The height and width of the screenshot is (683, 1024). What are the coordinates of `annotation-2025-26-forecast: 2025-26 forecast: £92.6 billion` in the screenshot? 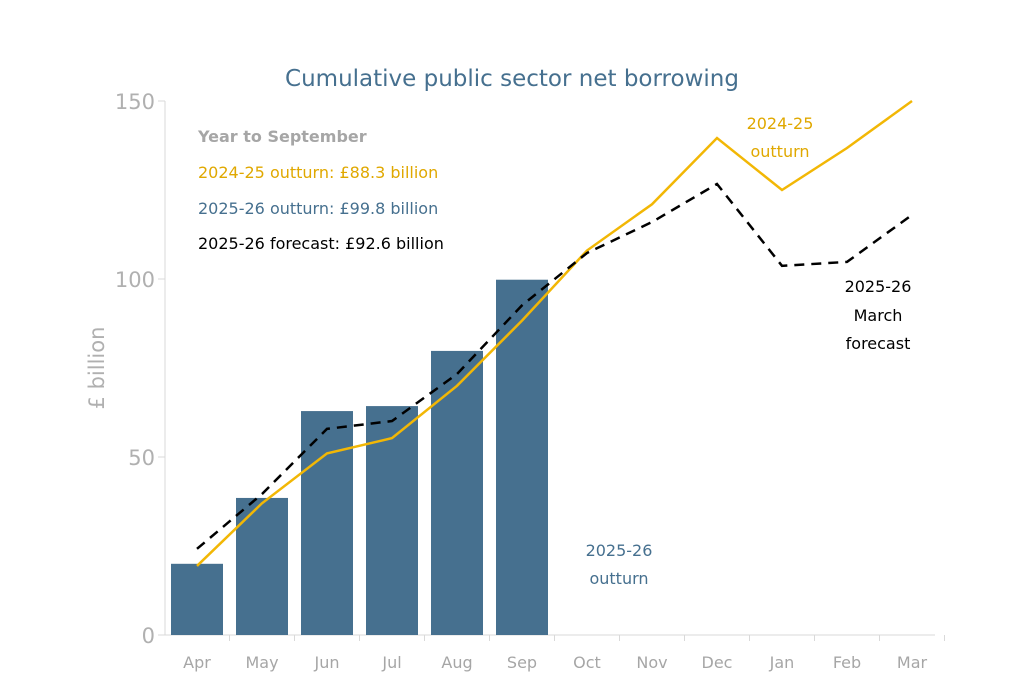 It's located at (321, 243).